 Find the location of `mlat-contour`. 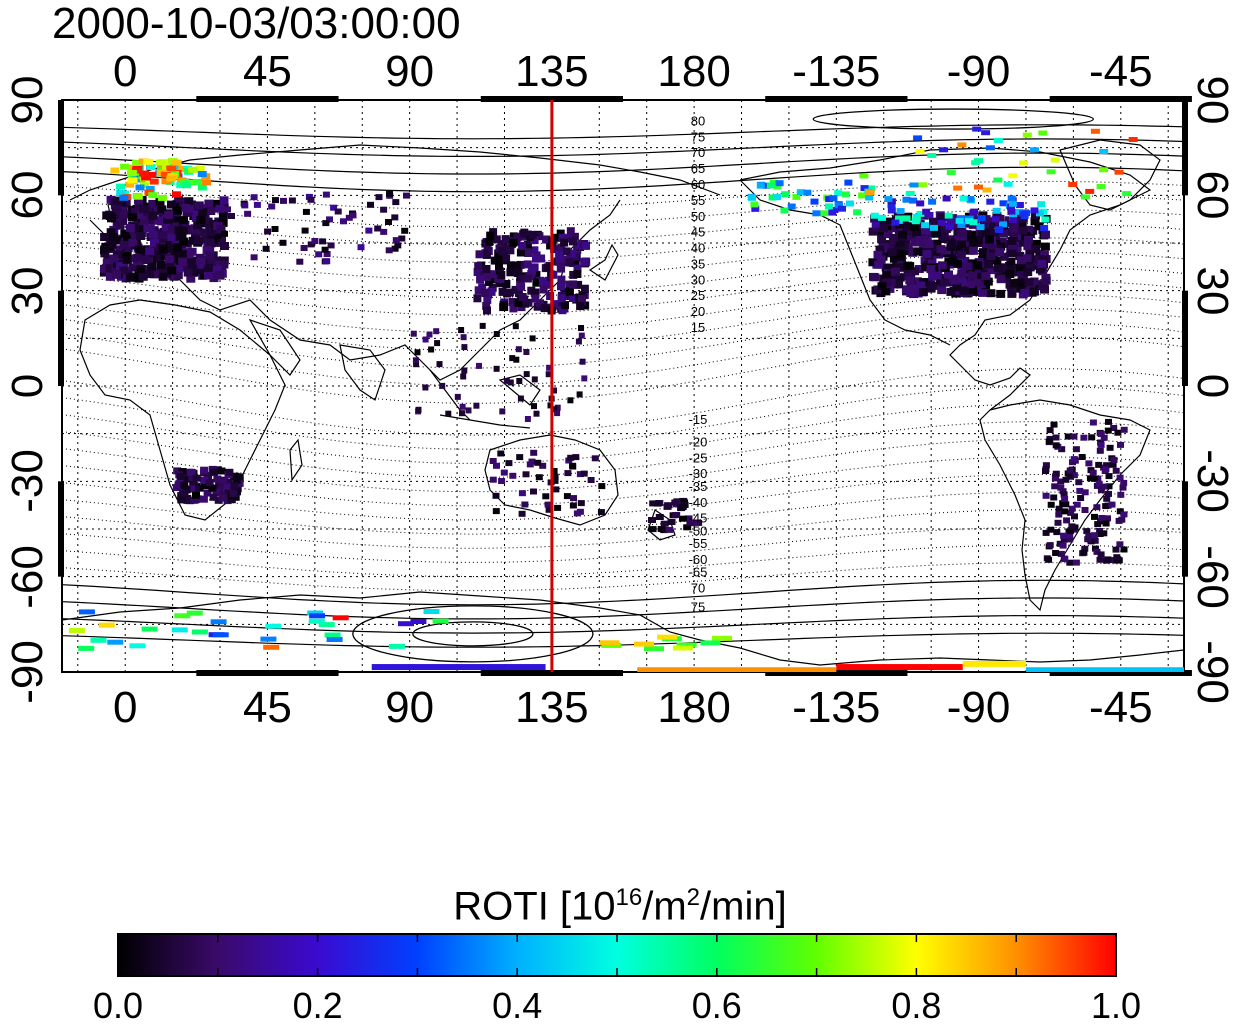

mlat-contour is located at coordinates (623, 259).